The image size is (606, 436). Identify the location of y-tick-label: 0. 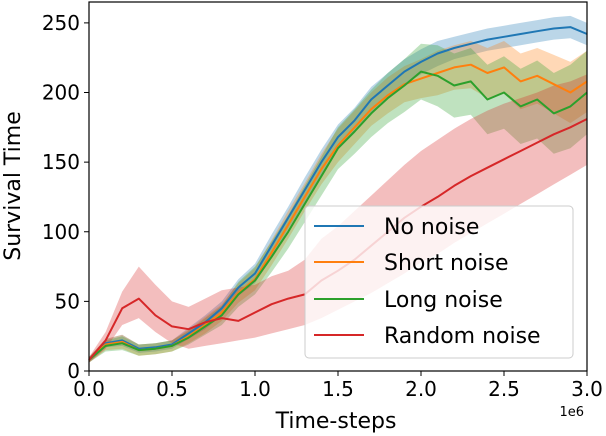
(73, 371).